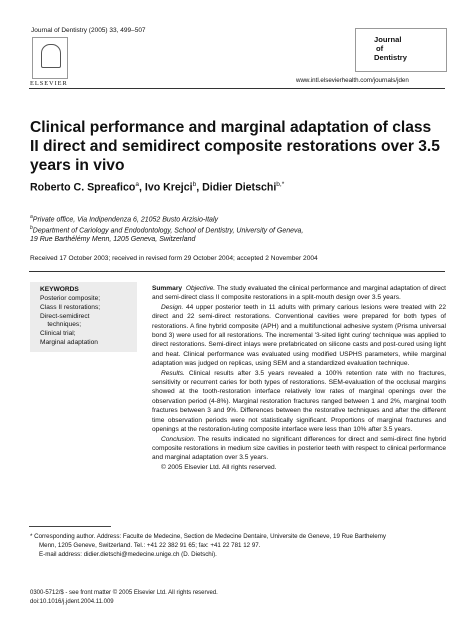  Describe the element at coordinates (31, 217) in the screenshot. I see `affiliation-sup: a` at that location.